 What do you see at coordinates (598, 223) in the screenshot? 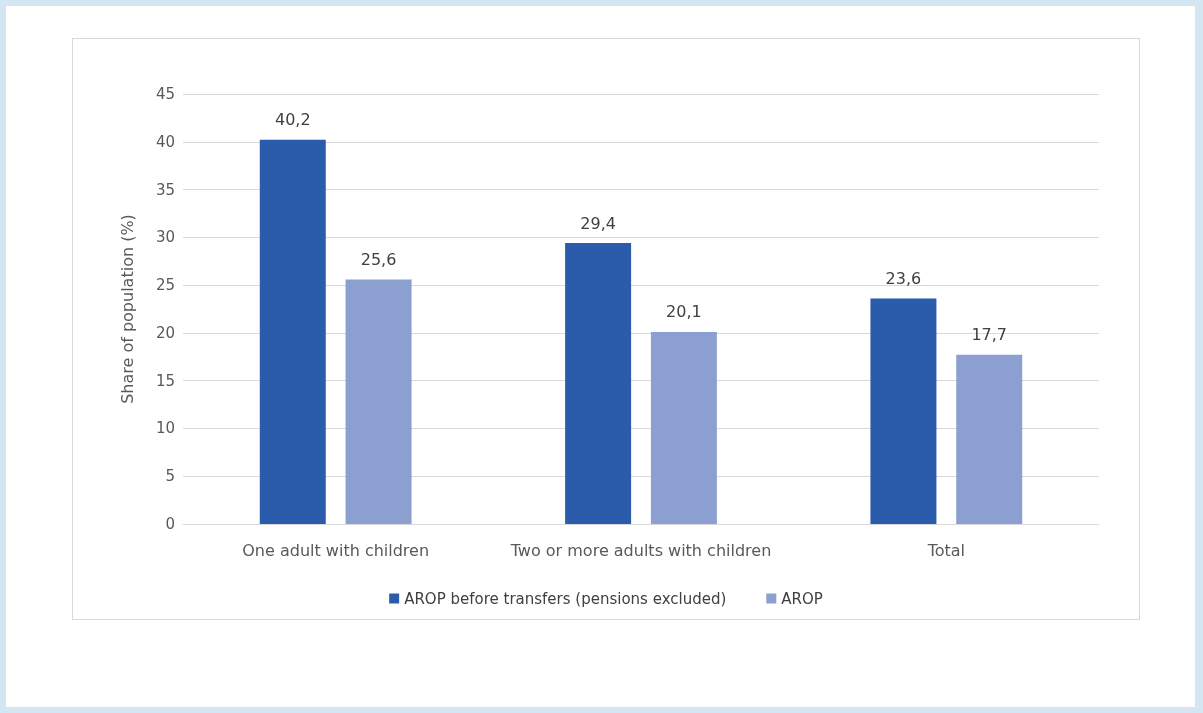
I see `data-label: 29,4` at bounding box center [598, 223].